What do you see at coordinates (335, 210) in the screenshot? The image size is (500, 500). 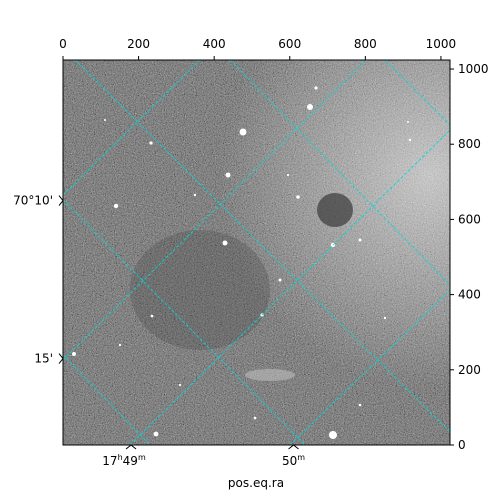 I see `dark-blob` at bounding box center [335, 210].